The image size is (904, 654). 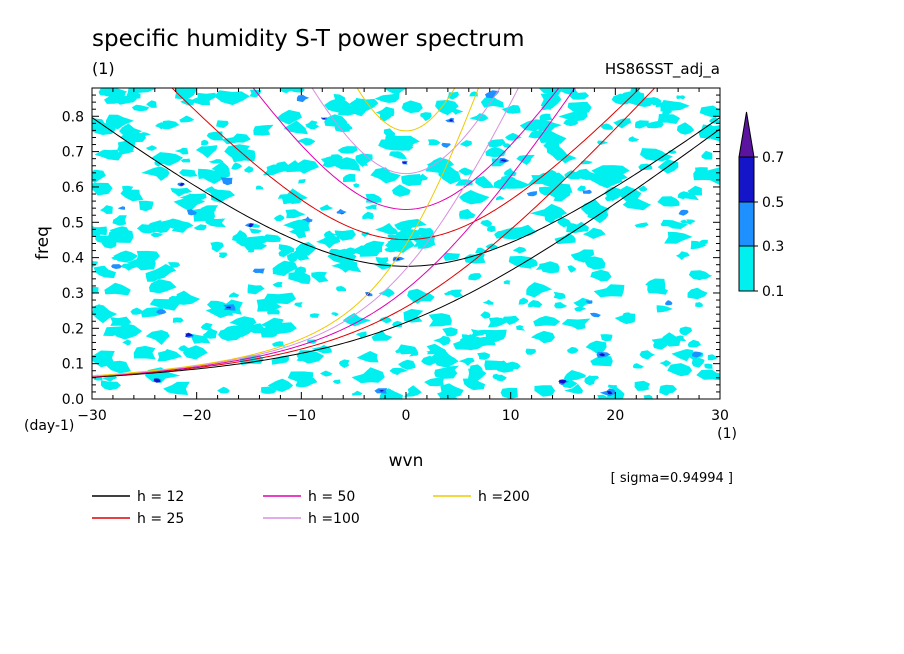 I want to click on dispersion-curve-h50-ig, so click(x=406, y=149).